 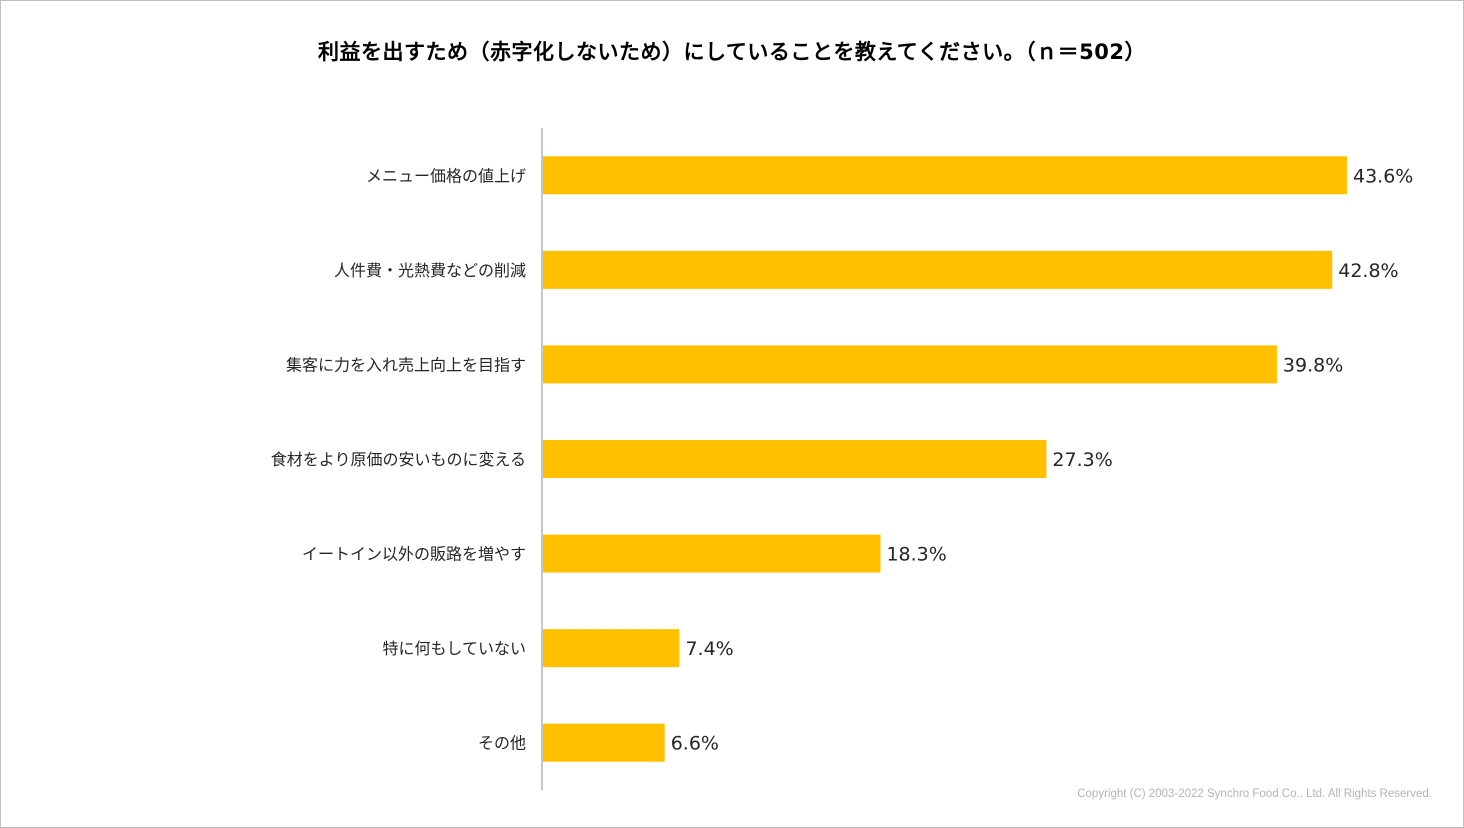 What do you see at coordinates (398, 459) in the screenshot?
I see `category-label: 食材をより原価の安いものに変える` at bounding box center [398, 459].